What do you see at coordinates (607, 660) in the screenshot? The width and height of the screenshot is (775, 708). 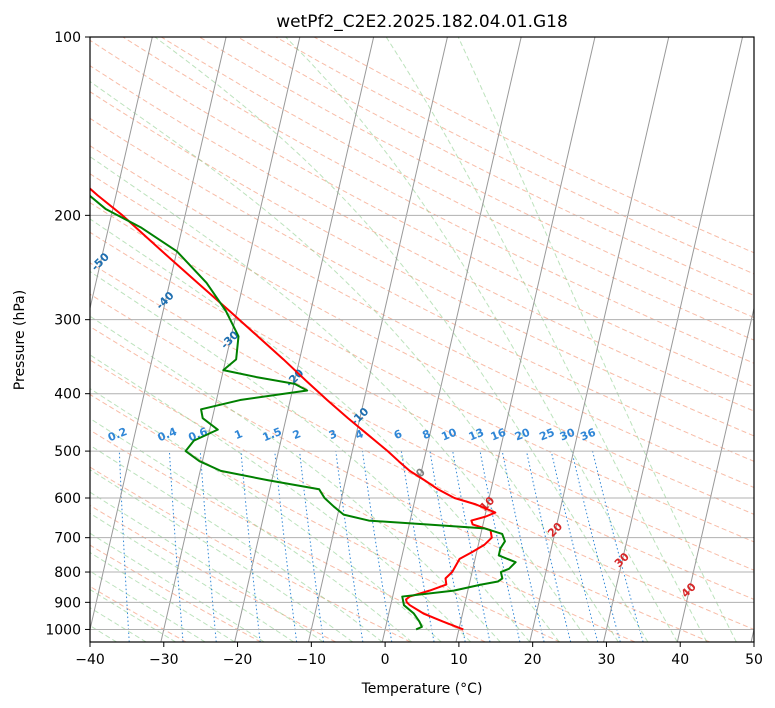 I see `x-tick-label: 30` at bounding box center [607, 660].